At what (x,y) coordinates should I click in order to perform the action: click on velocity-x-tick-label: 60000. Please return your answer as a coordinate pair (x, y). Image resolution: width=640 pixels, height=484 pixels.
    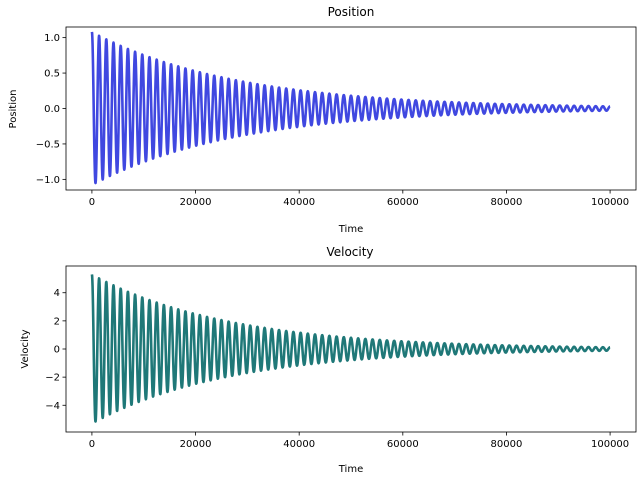
    Looking at the image, I should click on (403, 444).